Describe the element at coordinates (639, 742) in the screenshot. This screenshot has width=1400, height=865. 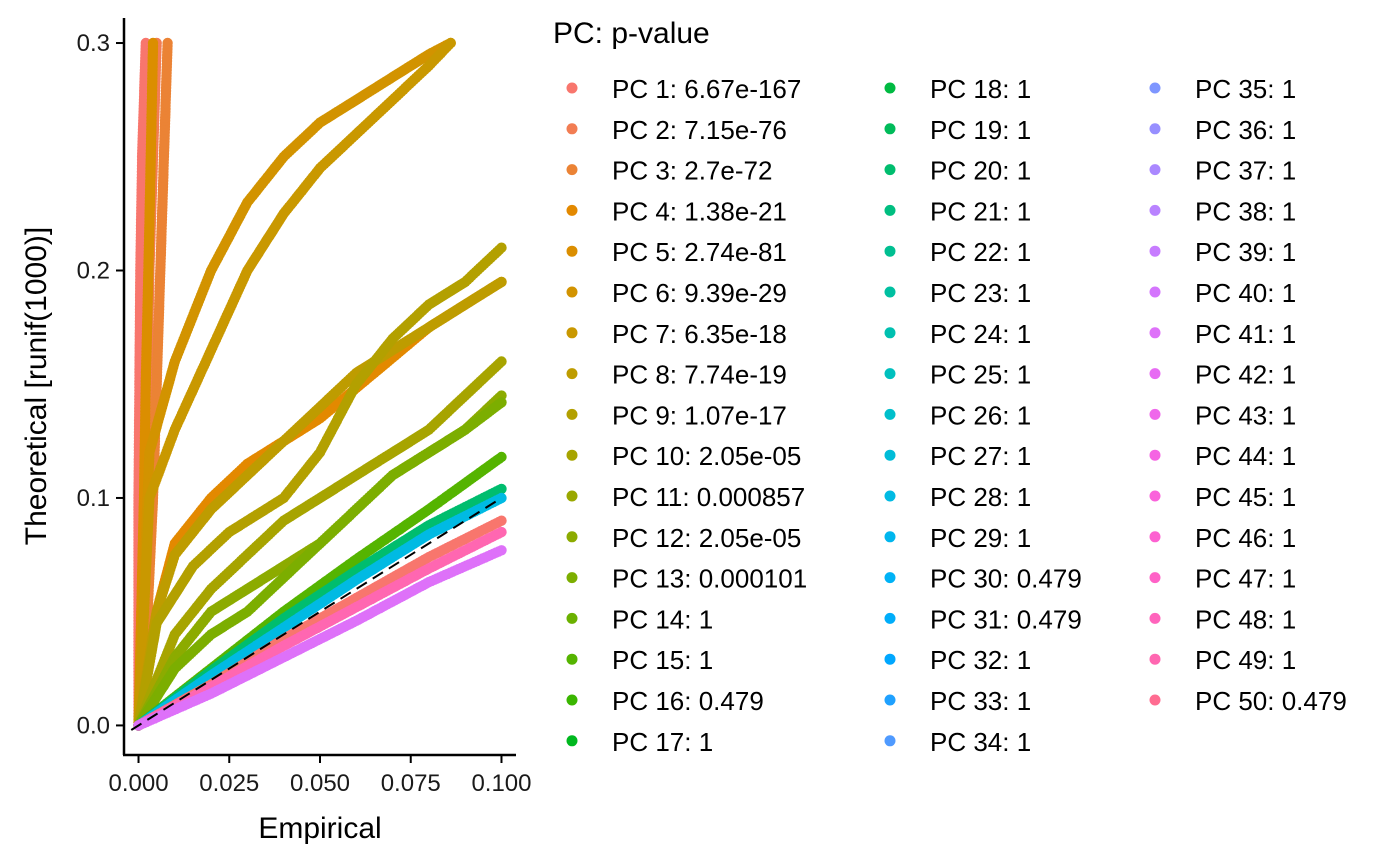
I see `legend-item: PC 17: 1` at that location.